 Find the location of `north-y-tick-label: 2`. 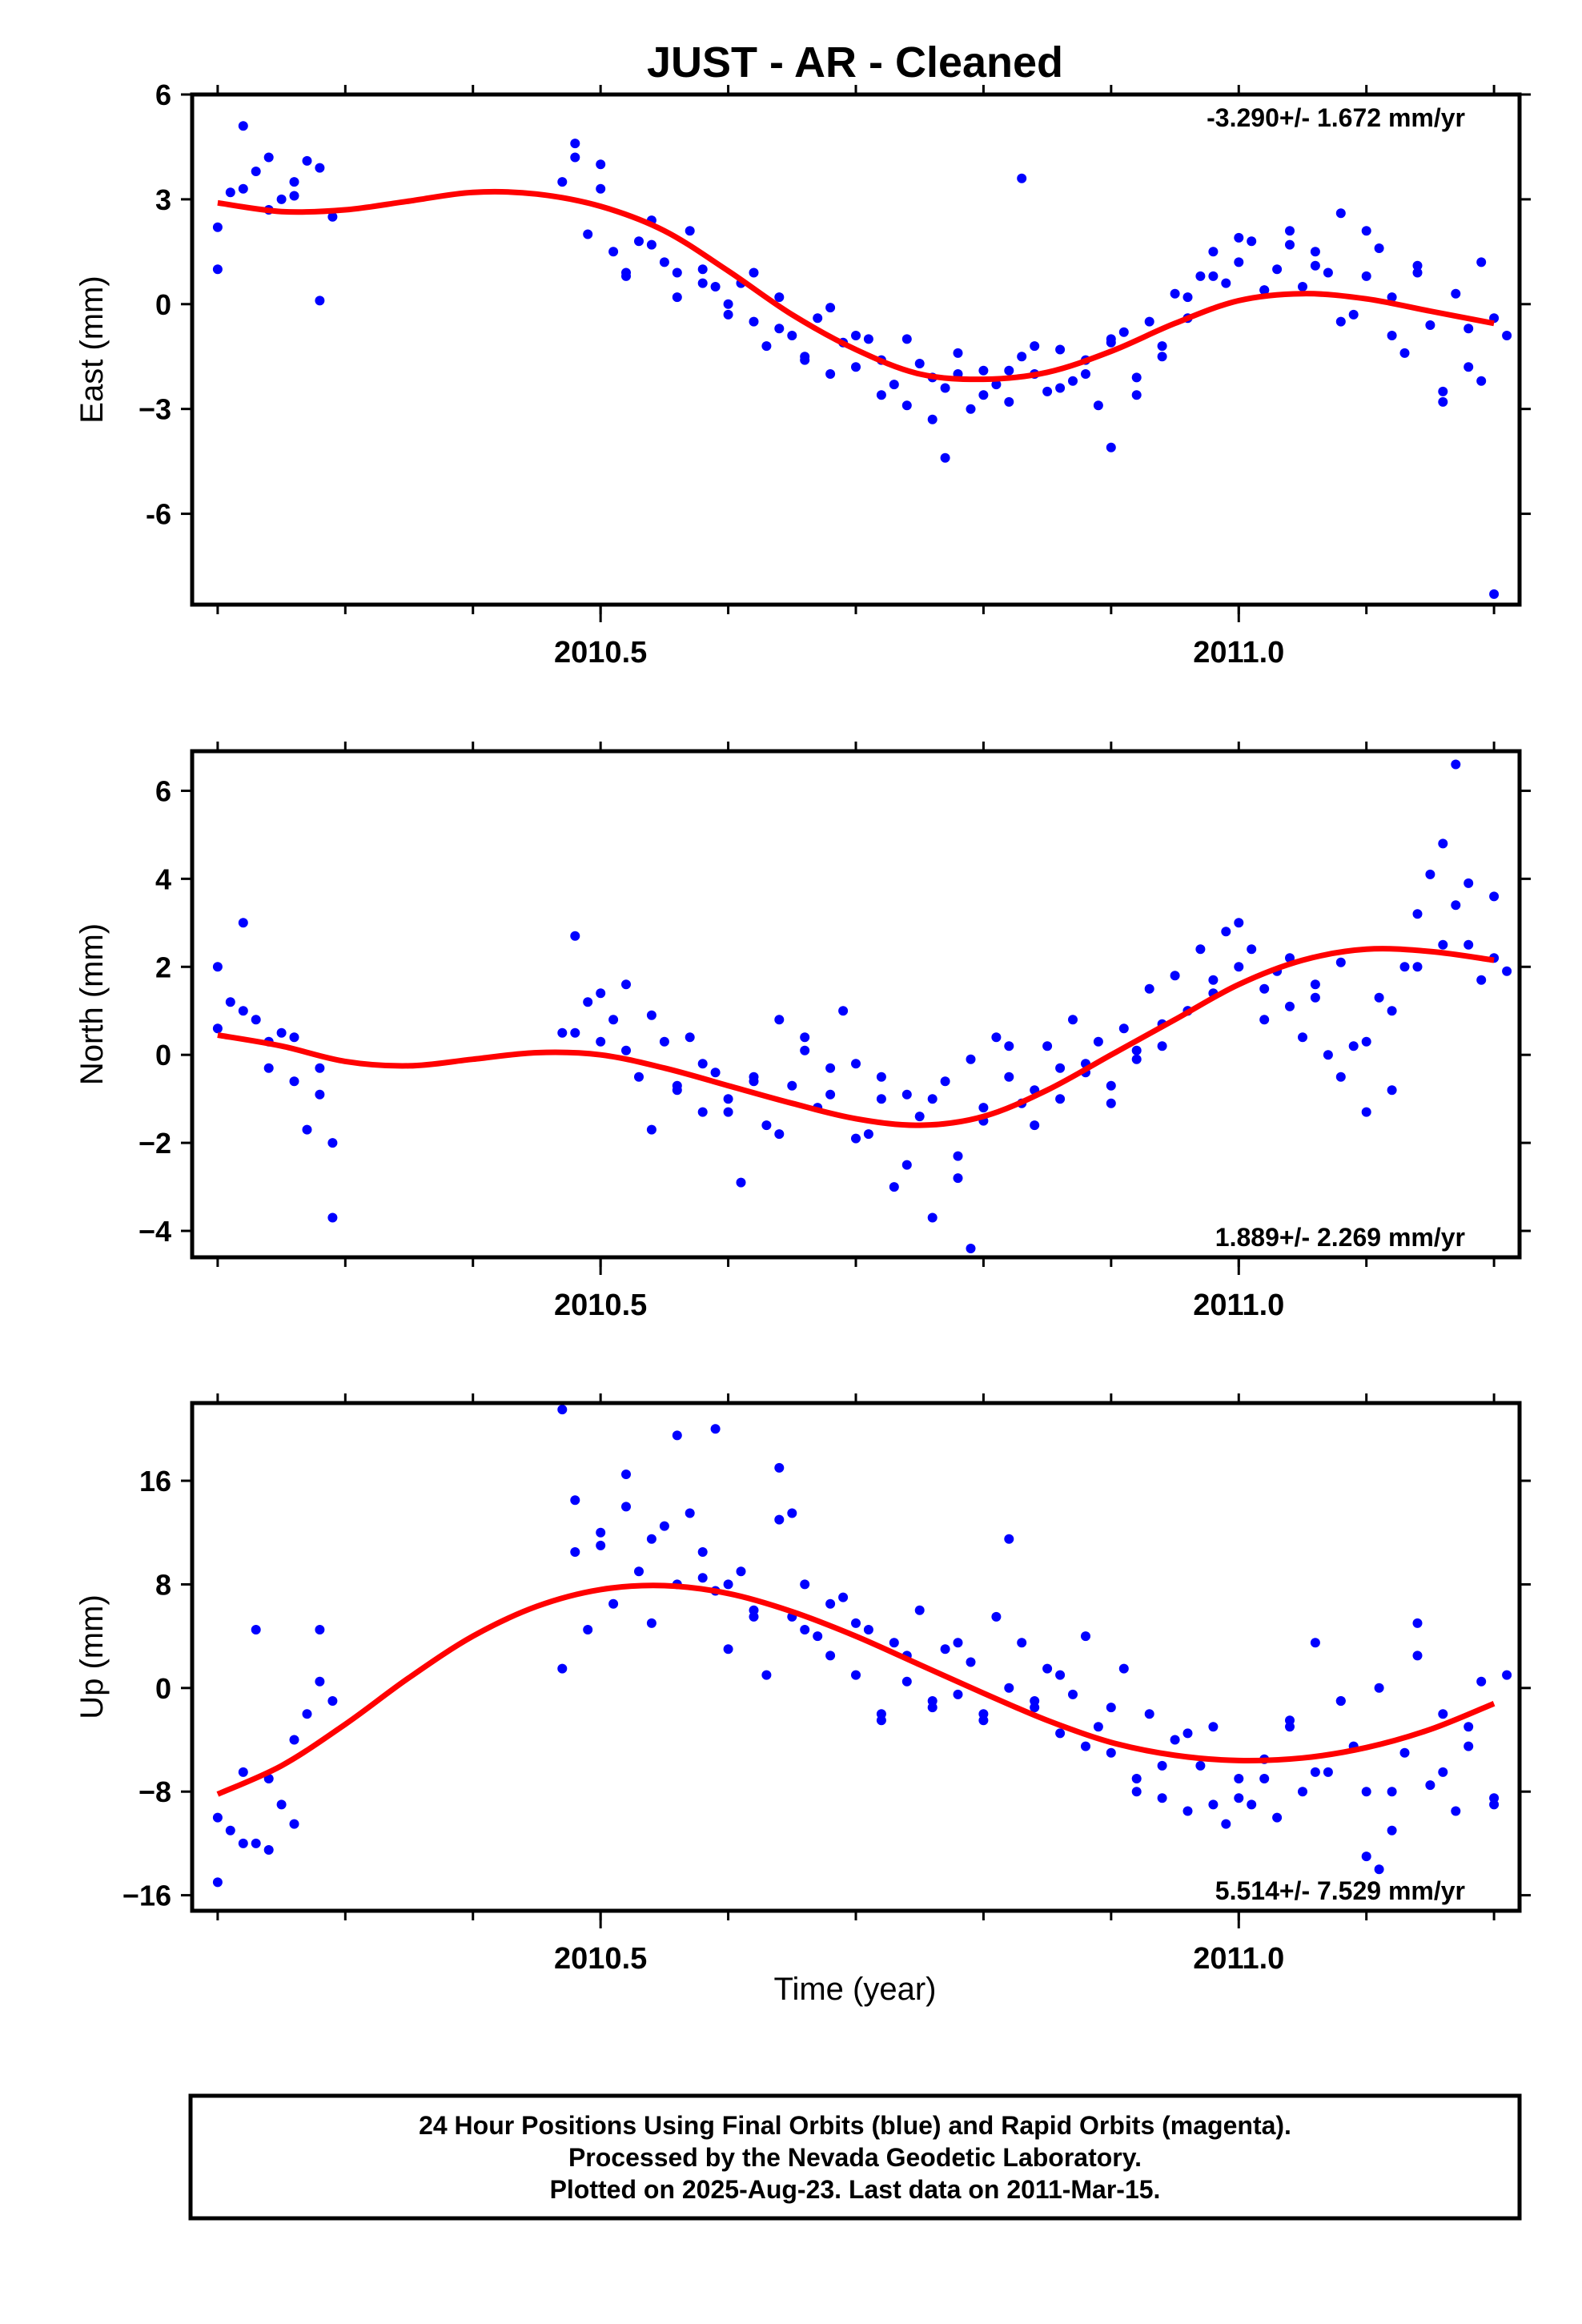

north-y-tick-label: 2 is located at coordinates (163, 967).